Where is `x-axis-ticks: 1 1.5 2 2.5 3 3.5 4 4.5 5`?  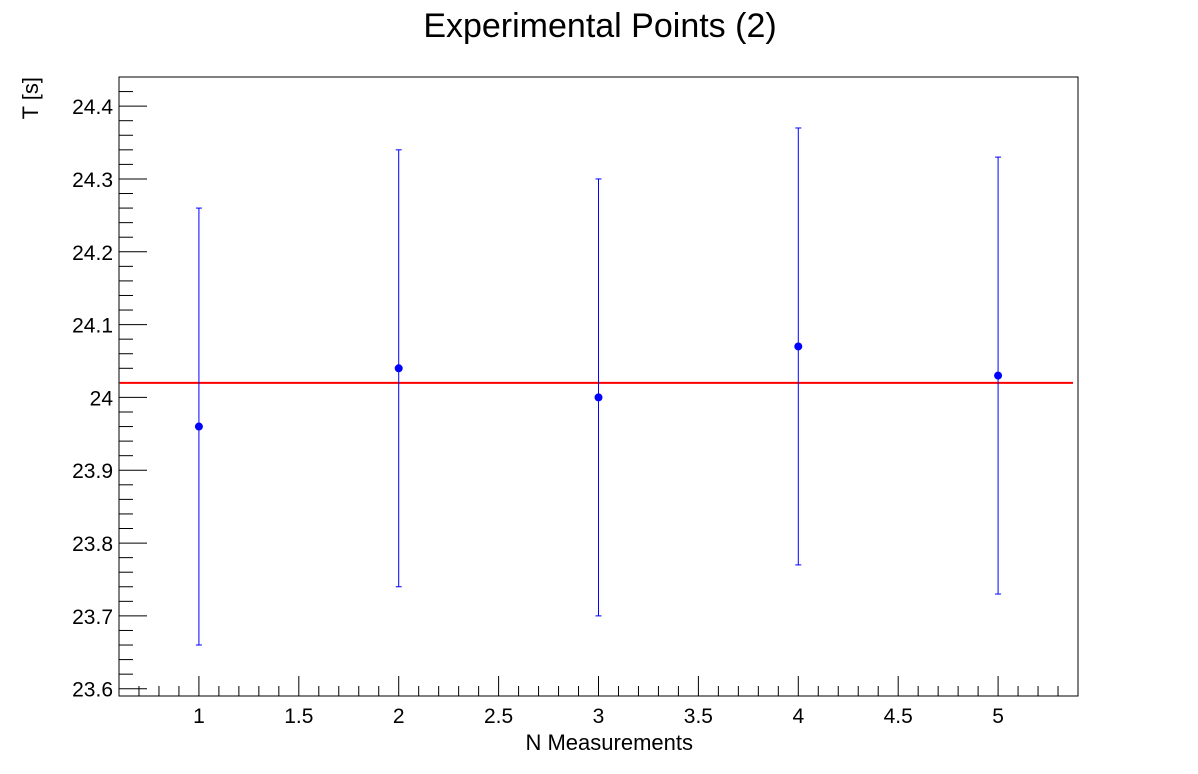
x-axis-ticks: 1 1.5 2 2.5 3 3.5 4 4.5 5 is located at coordinates (598, 702).